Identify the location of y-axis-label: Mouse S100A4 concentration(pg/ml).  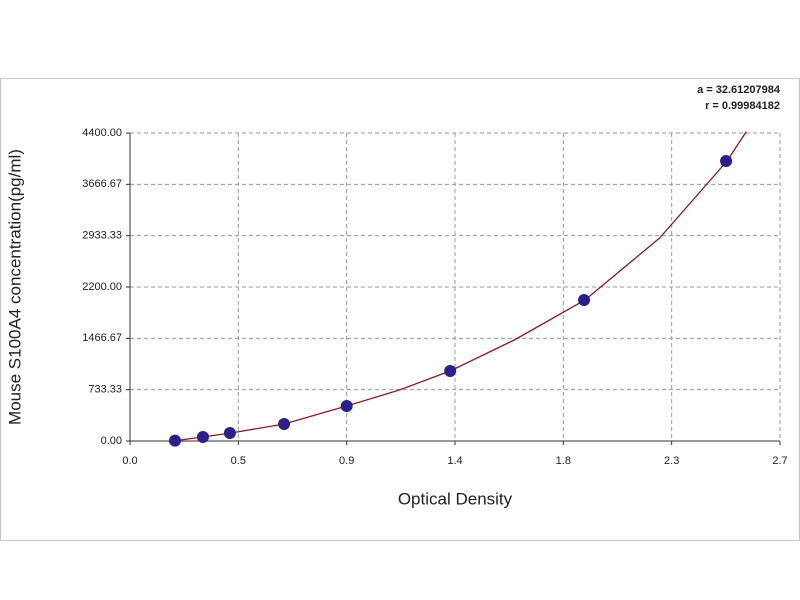
(14, 287).